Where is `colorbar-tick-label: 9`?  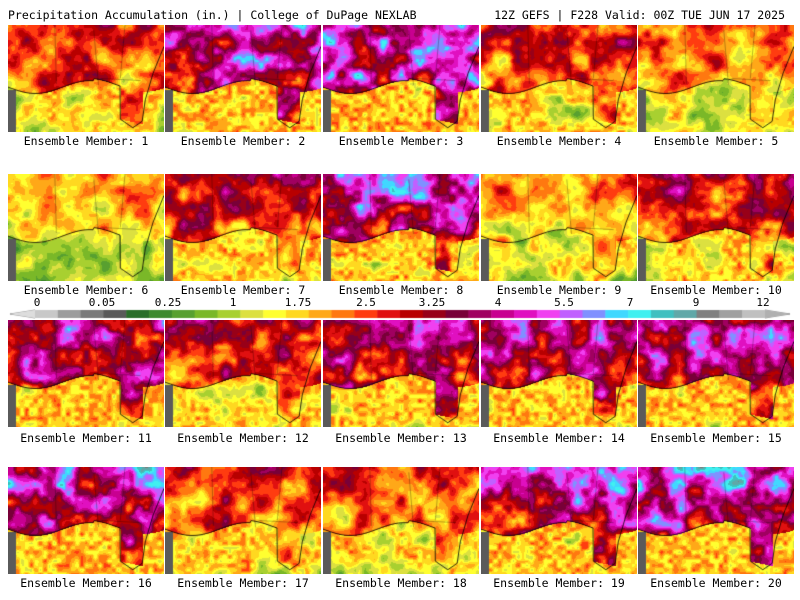
colorbar-tick-label: 9 is located at coordinates (696, 302).